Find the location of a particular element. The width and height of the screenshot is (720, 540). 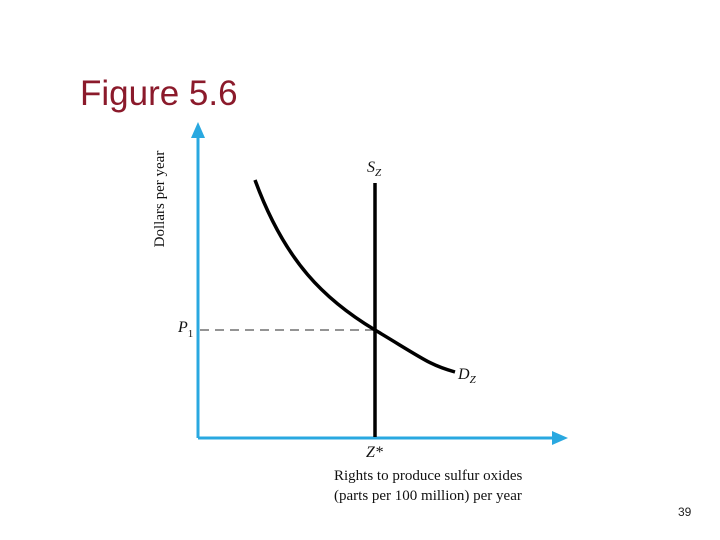

page-number: 39 is located at coordinates (685, 512).